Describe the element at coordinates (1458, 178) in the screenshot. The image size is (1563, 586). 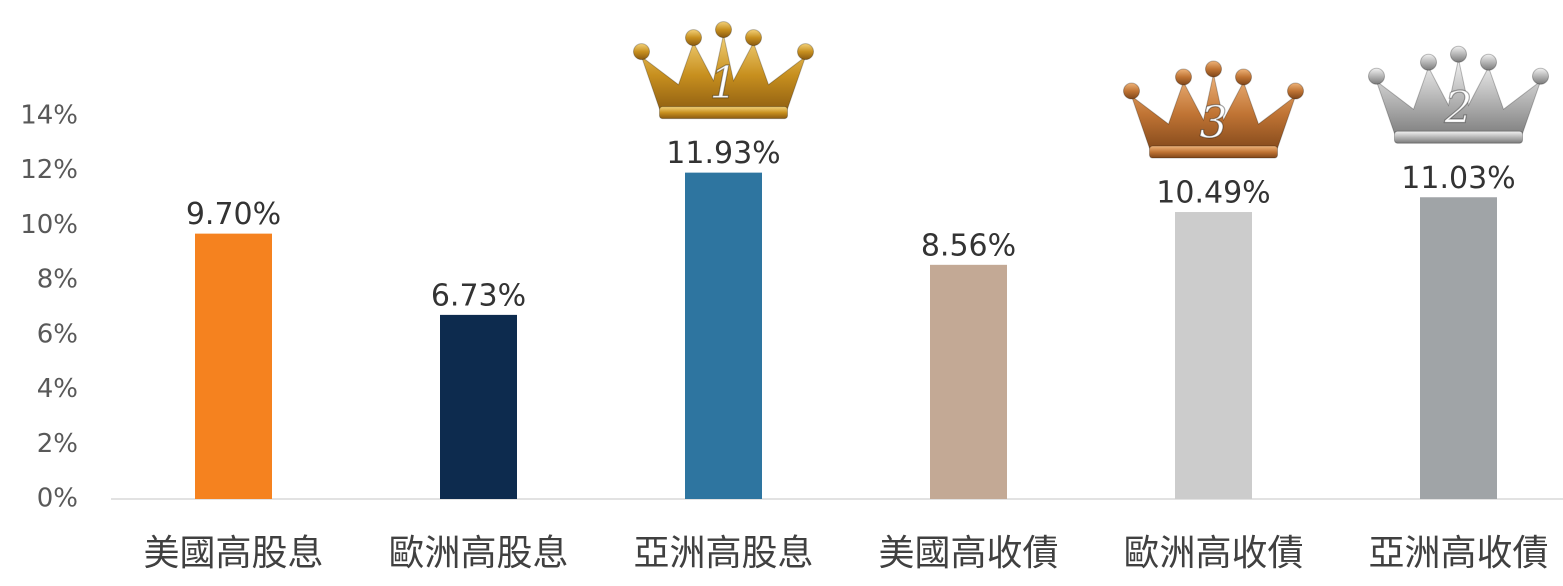
I see `value-label: 11.03%` at that location.